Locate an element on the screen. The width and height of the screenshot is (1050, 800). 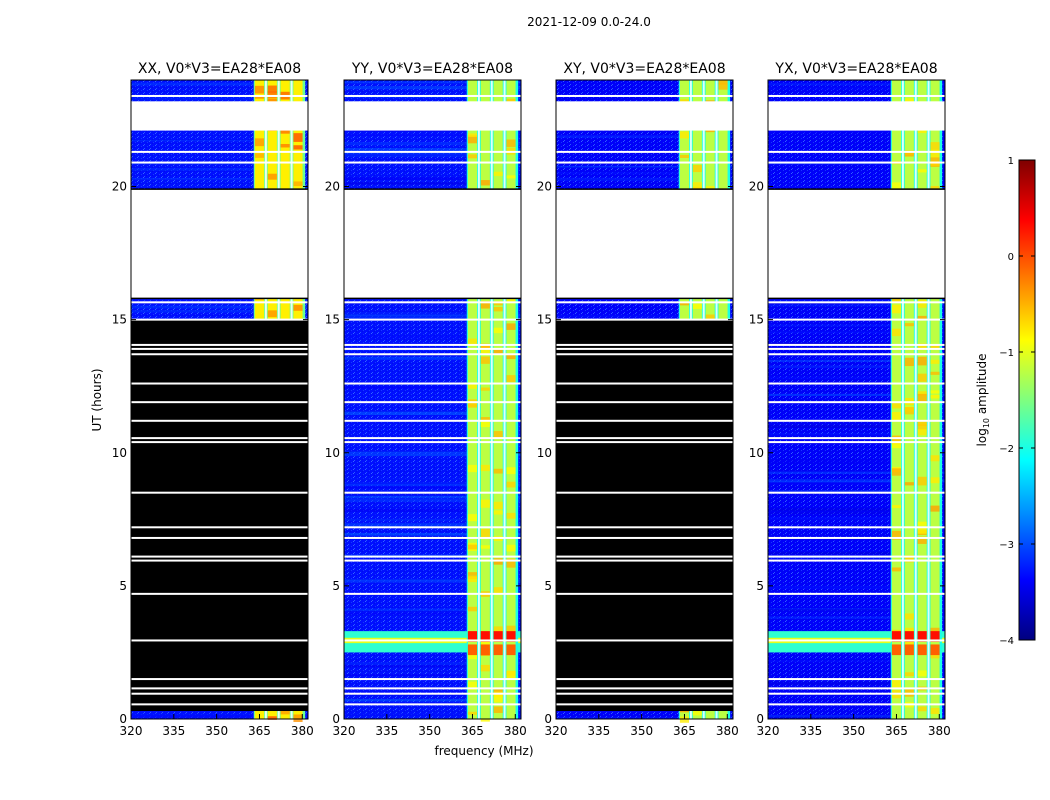
y-tick-label: 0 is located at coordinates (336, 719).